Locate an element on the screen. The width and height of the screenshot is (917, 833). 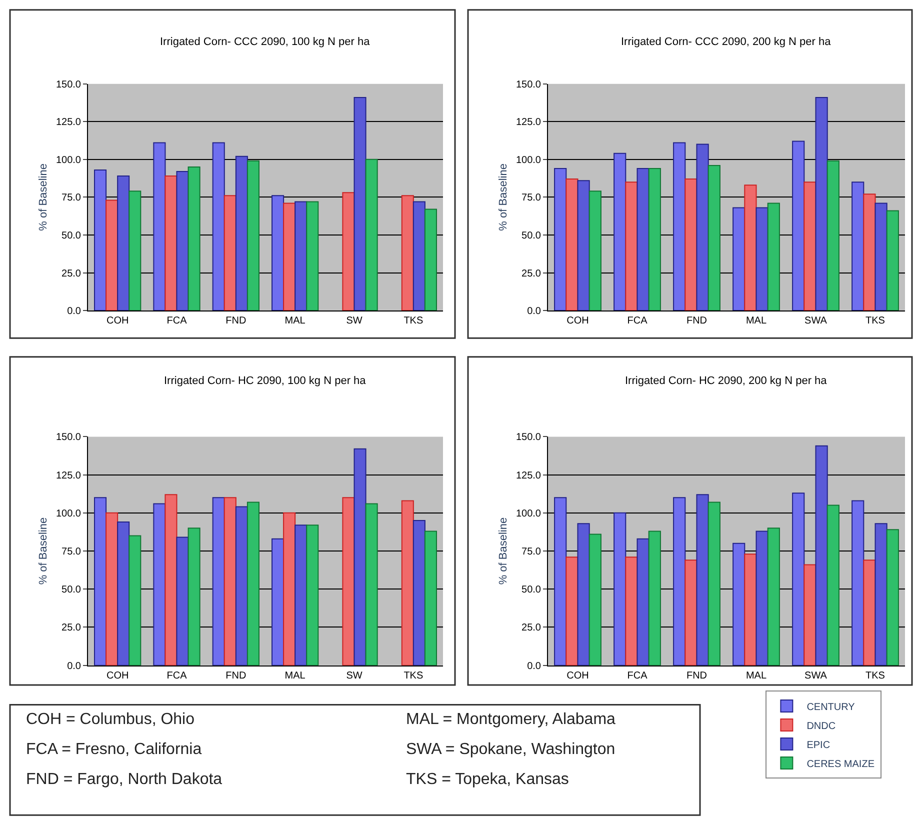
text: COH = Columbus, Ohio is located at coordinates (110, 719).